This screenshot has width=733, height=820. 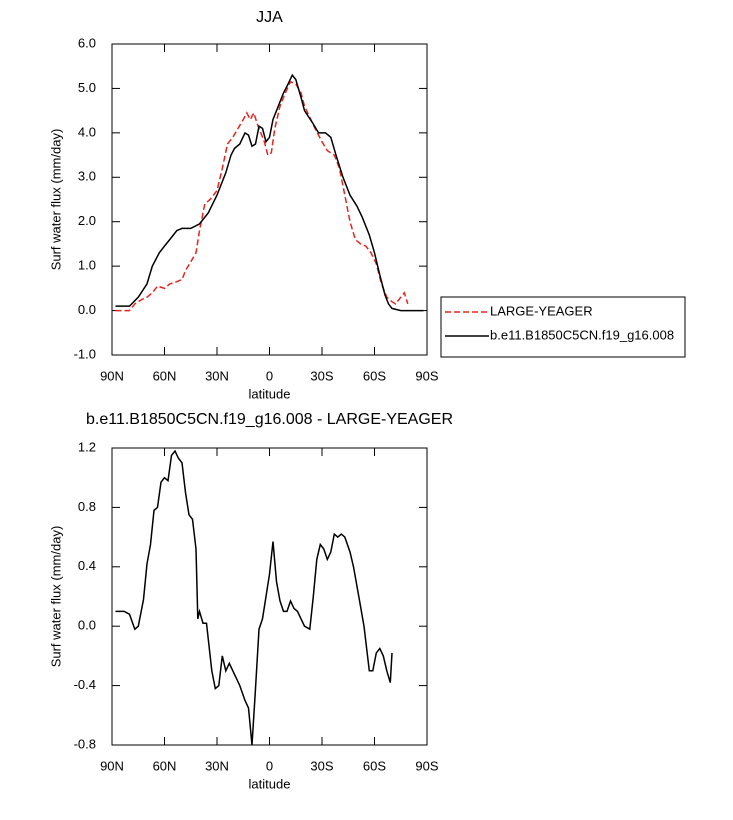 What do you see at coordinates (87, 42) in the screenshot?
I see `y-tick-label: 6.0` at bounding box center [87, 42].